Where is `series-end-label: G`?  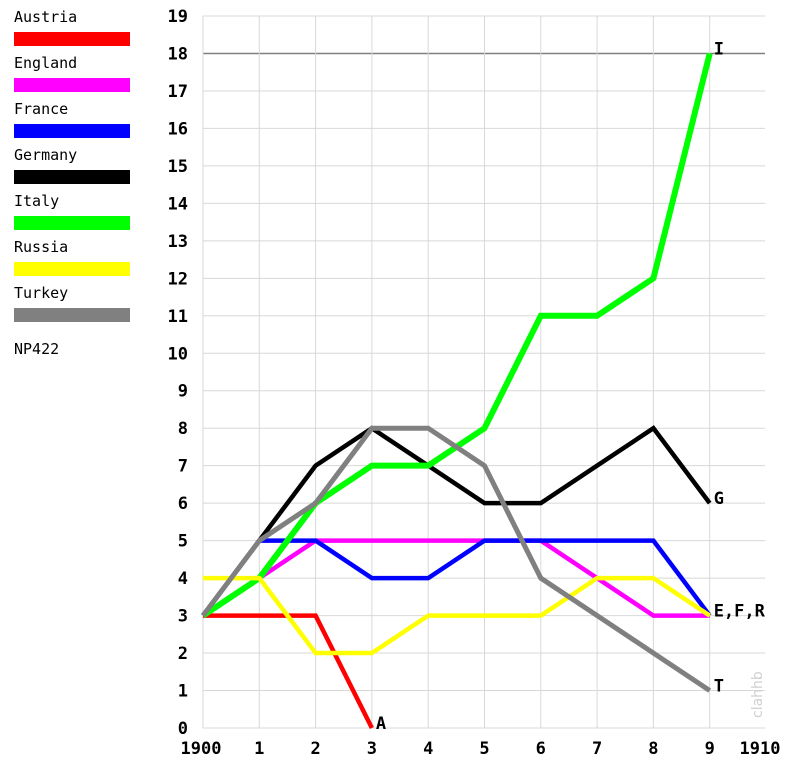 series-end-label: G is located at coordinates (719, 499).